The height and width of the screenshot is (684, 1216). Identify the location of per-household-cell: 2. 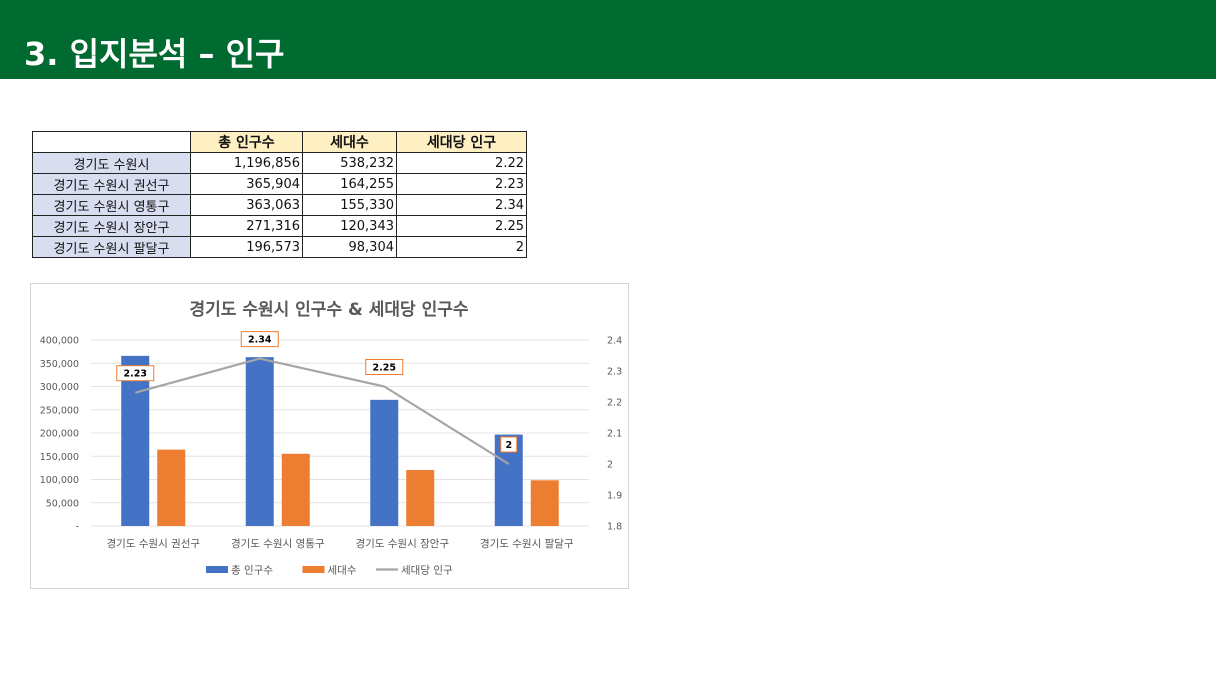
(461, 247).